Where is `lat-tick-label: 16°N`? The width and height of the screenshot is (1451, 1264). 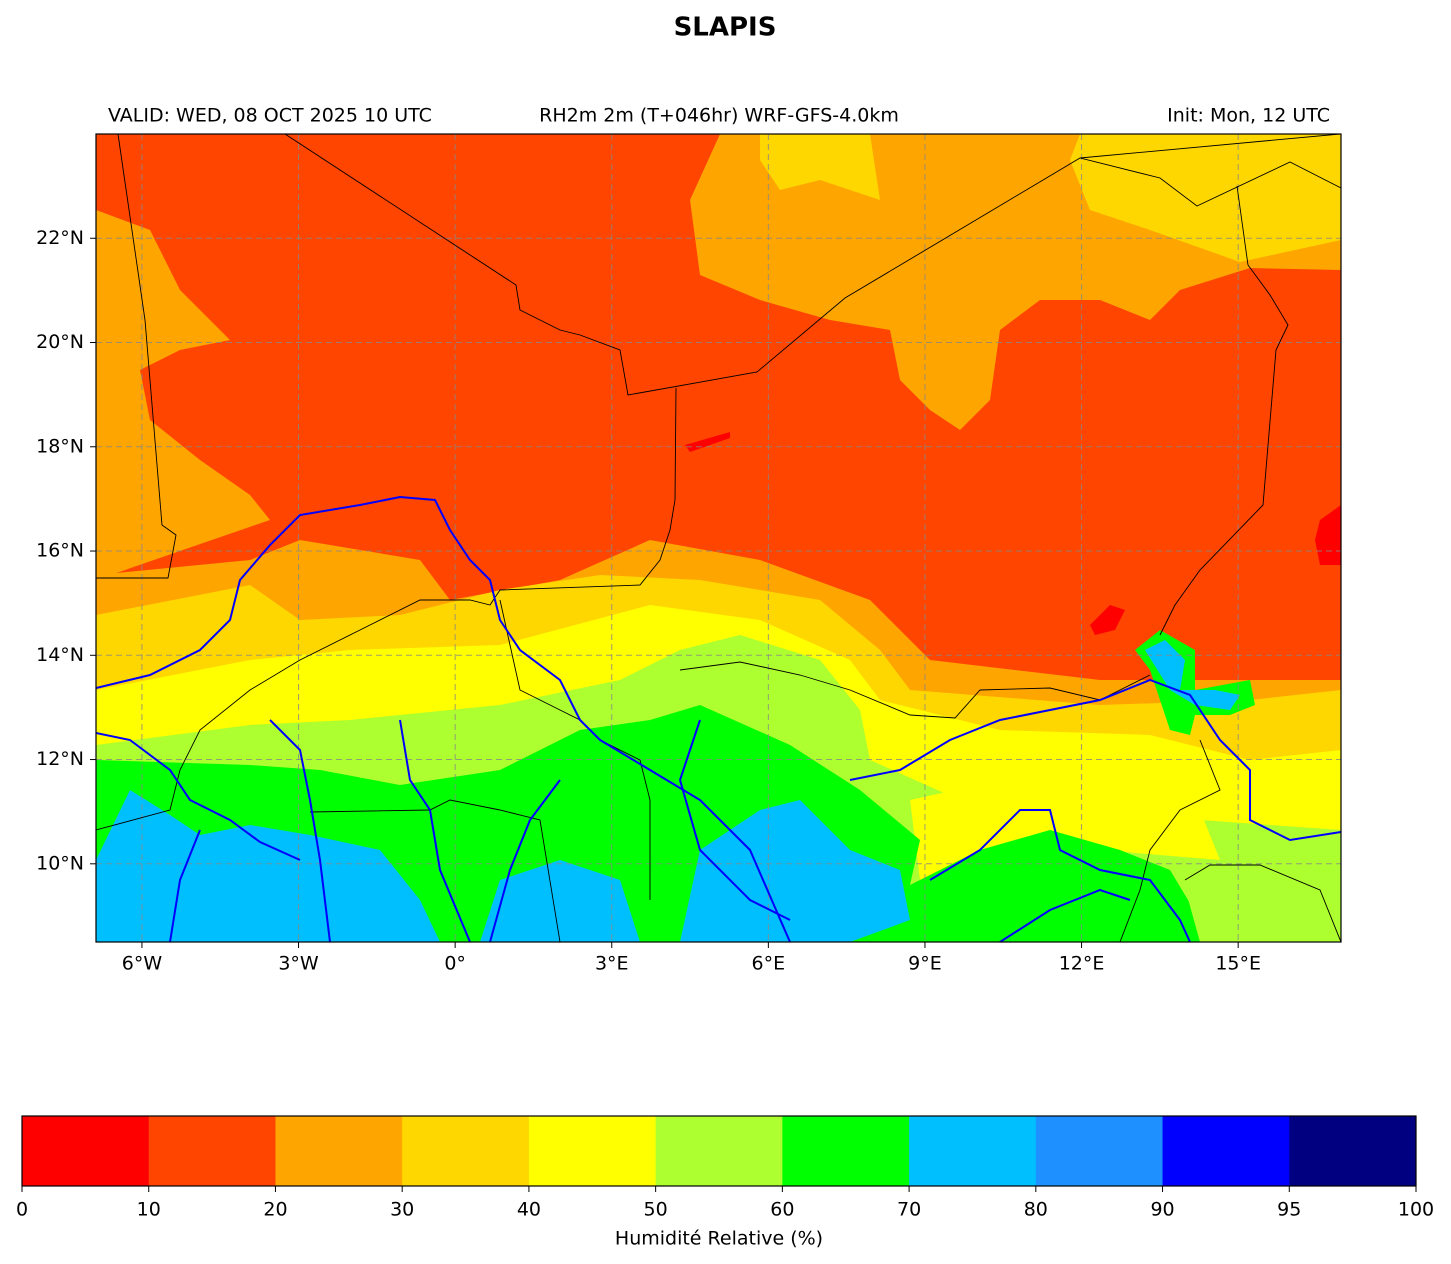 lat-tick-label: 16°N is located at coordinates (60, 551).